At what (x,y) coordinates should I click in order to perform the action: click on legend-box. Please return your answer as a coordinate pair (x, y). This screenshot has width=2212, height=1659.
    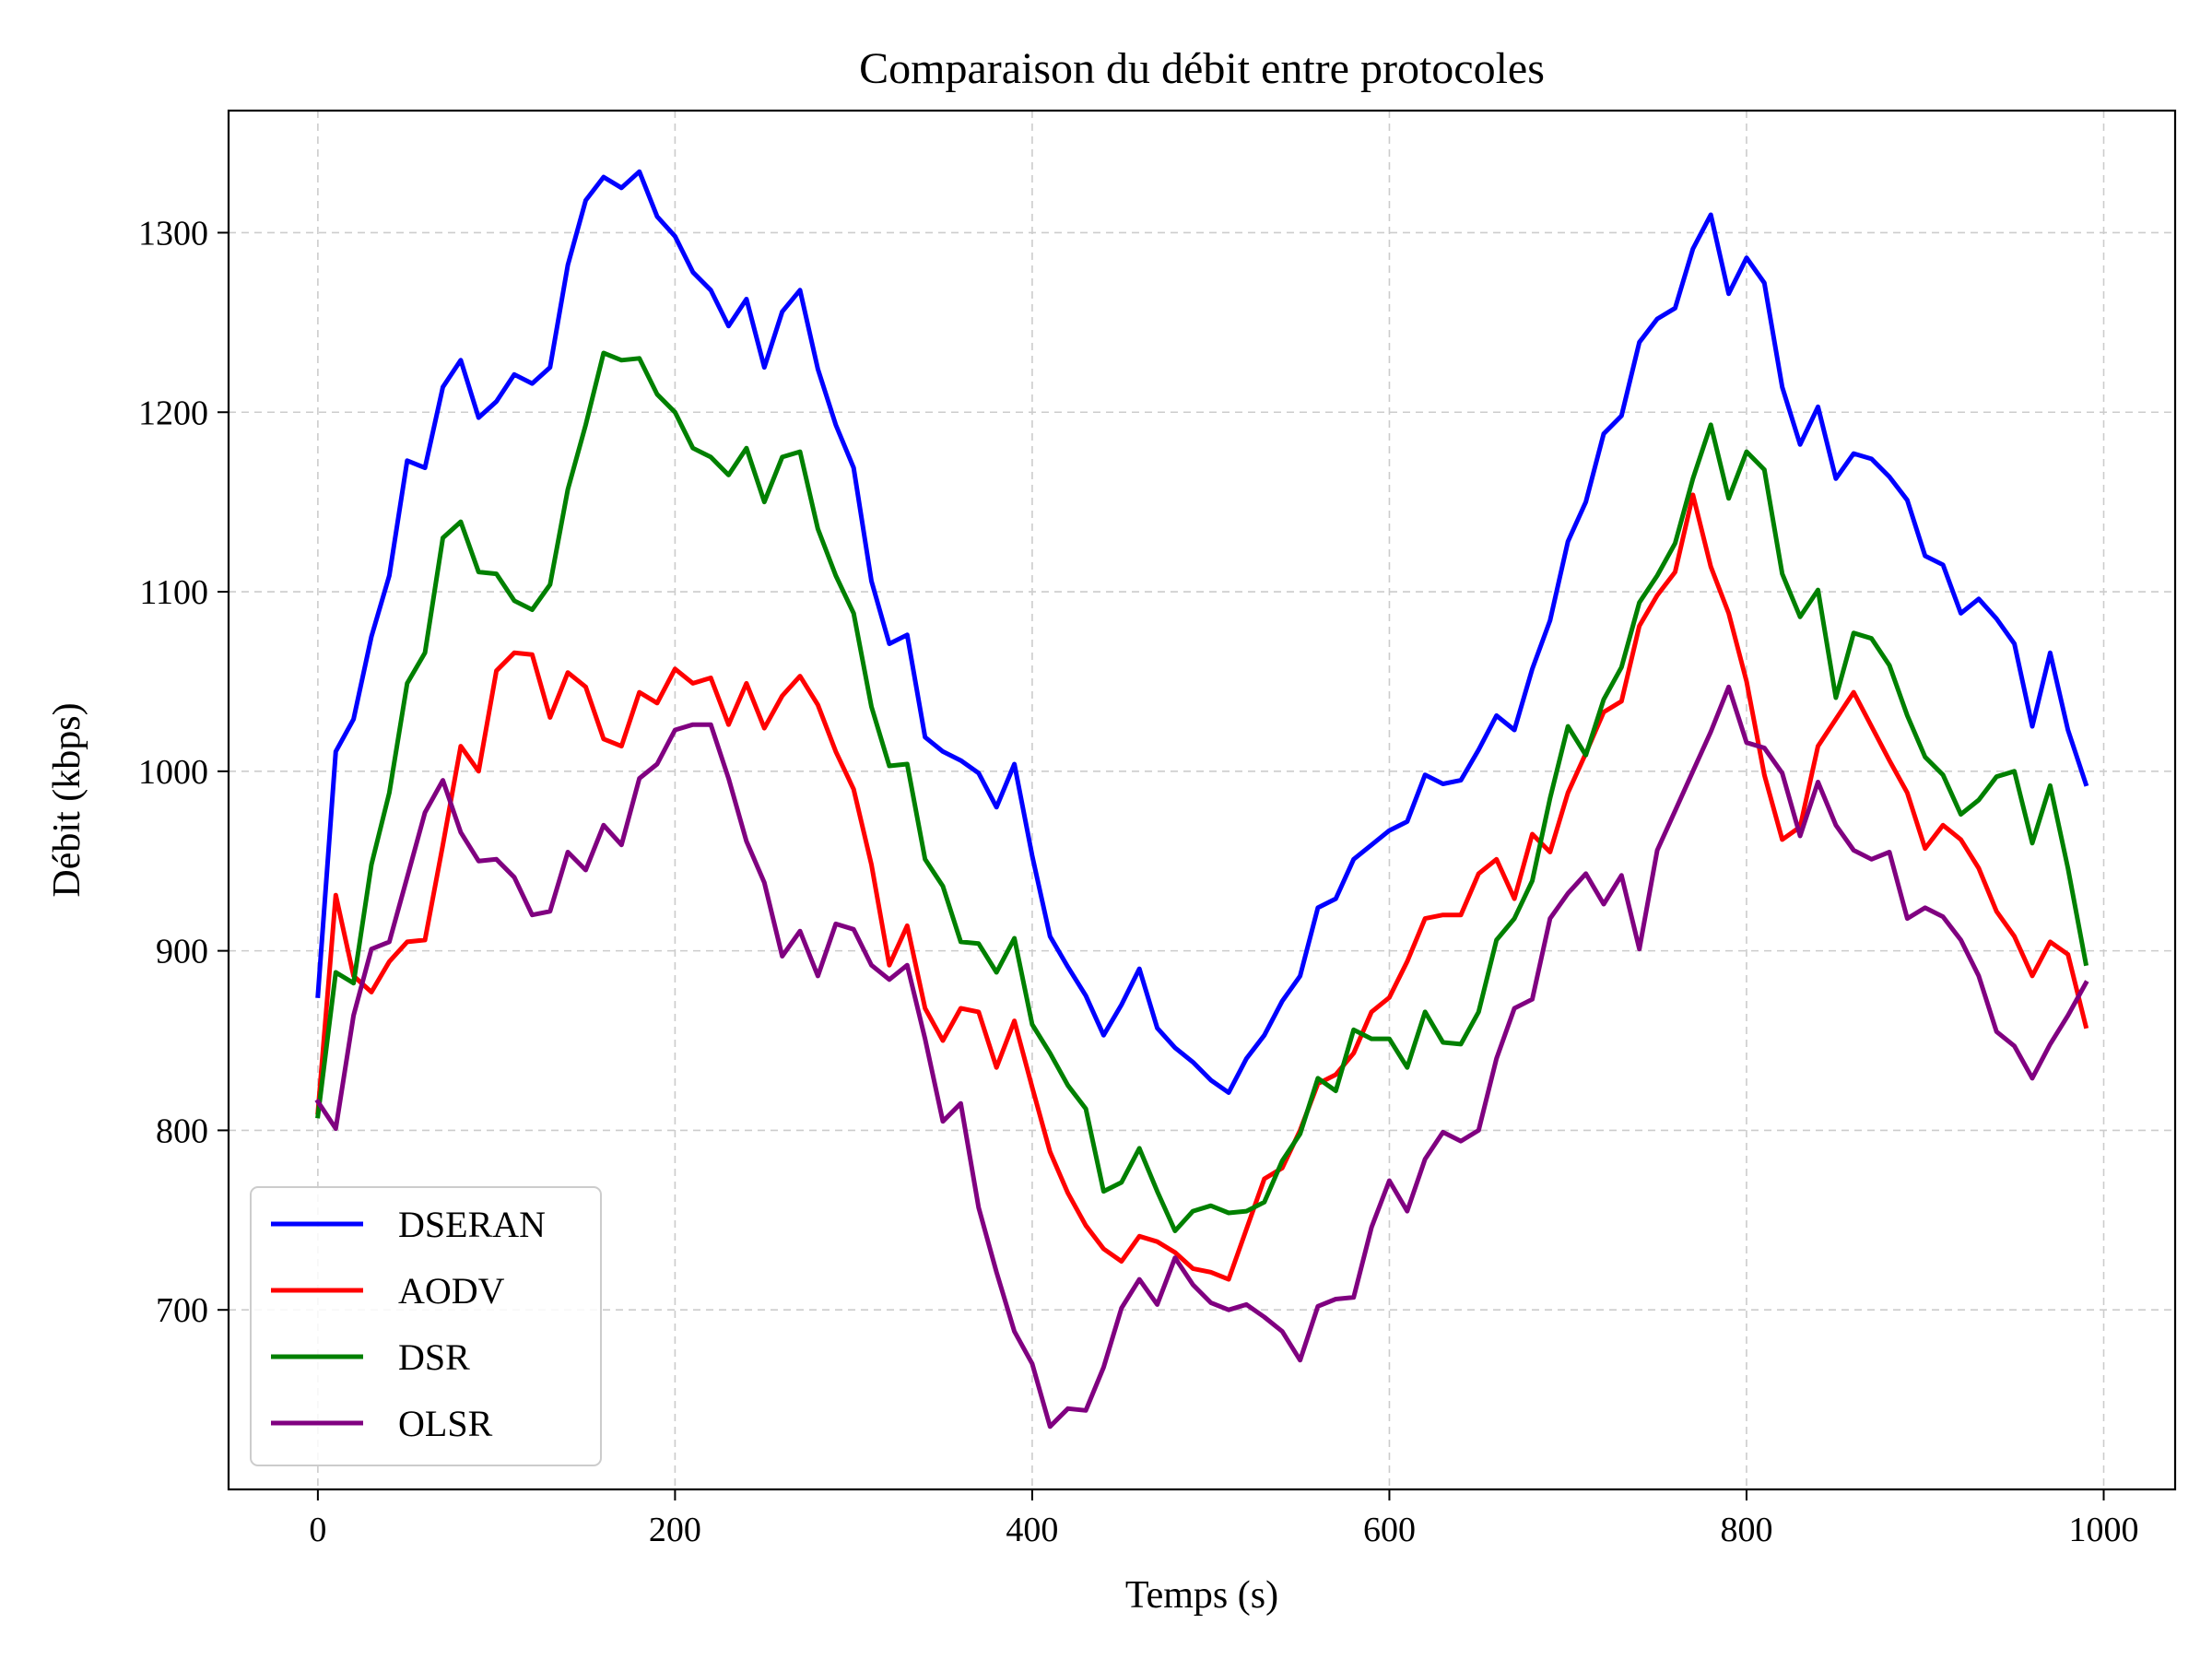
    Looking at the image, I should click on (426, 1326).